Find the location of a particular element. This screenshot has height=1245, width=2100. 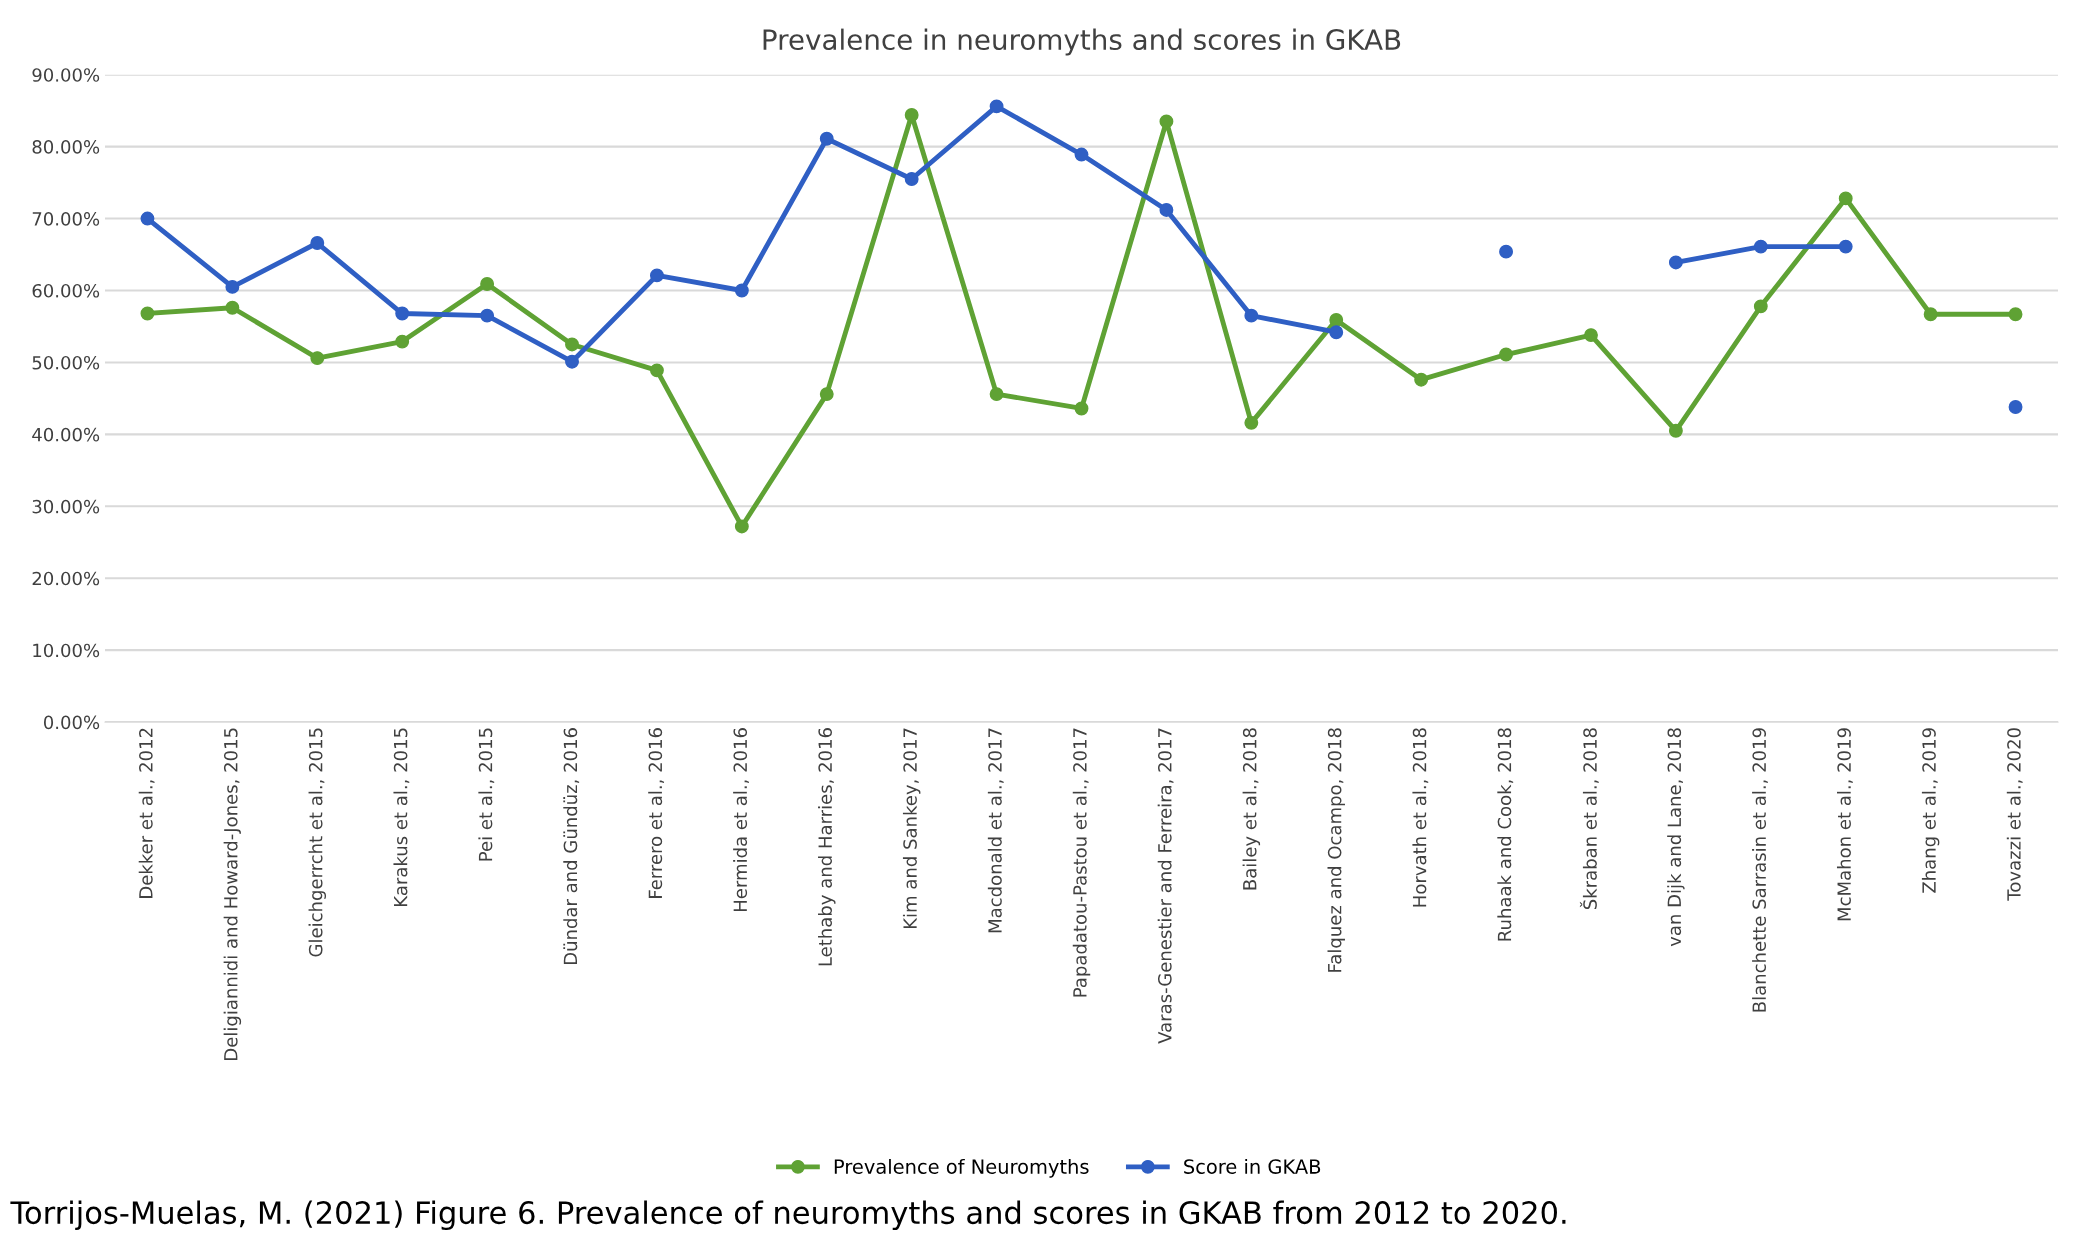

x-tick-label: Lethaby and Harries, 2016 is located at coordinates (827, 847).